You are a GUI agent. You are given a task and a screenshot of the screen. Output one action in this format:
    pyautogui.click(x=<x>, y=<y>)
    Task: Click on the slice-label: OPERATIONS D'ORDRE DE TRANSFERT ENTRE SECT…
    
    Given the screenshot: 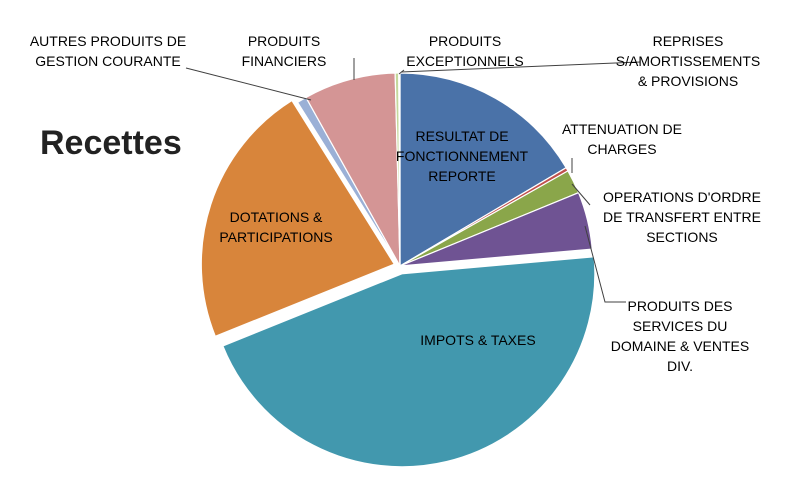 What is the action you would take?
    pyautogui.click(x=682, y=217)
    